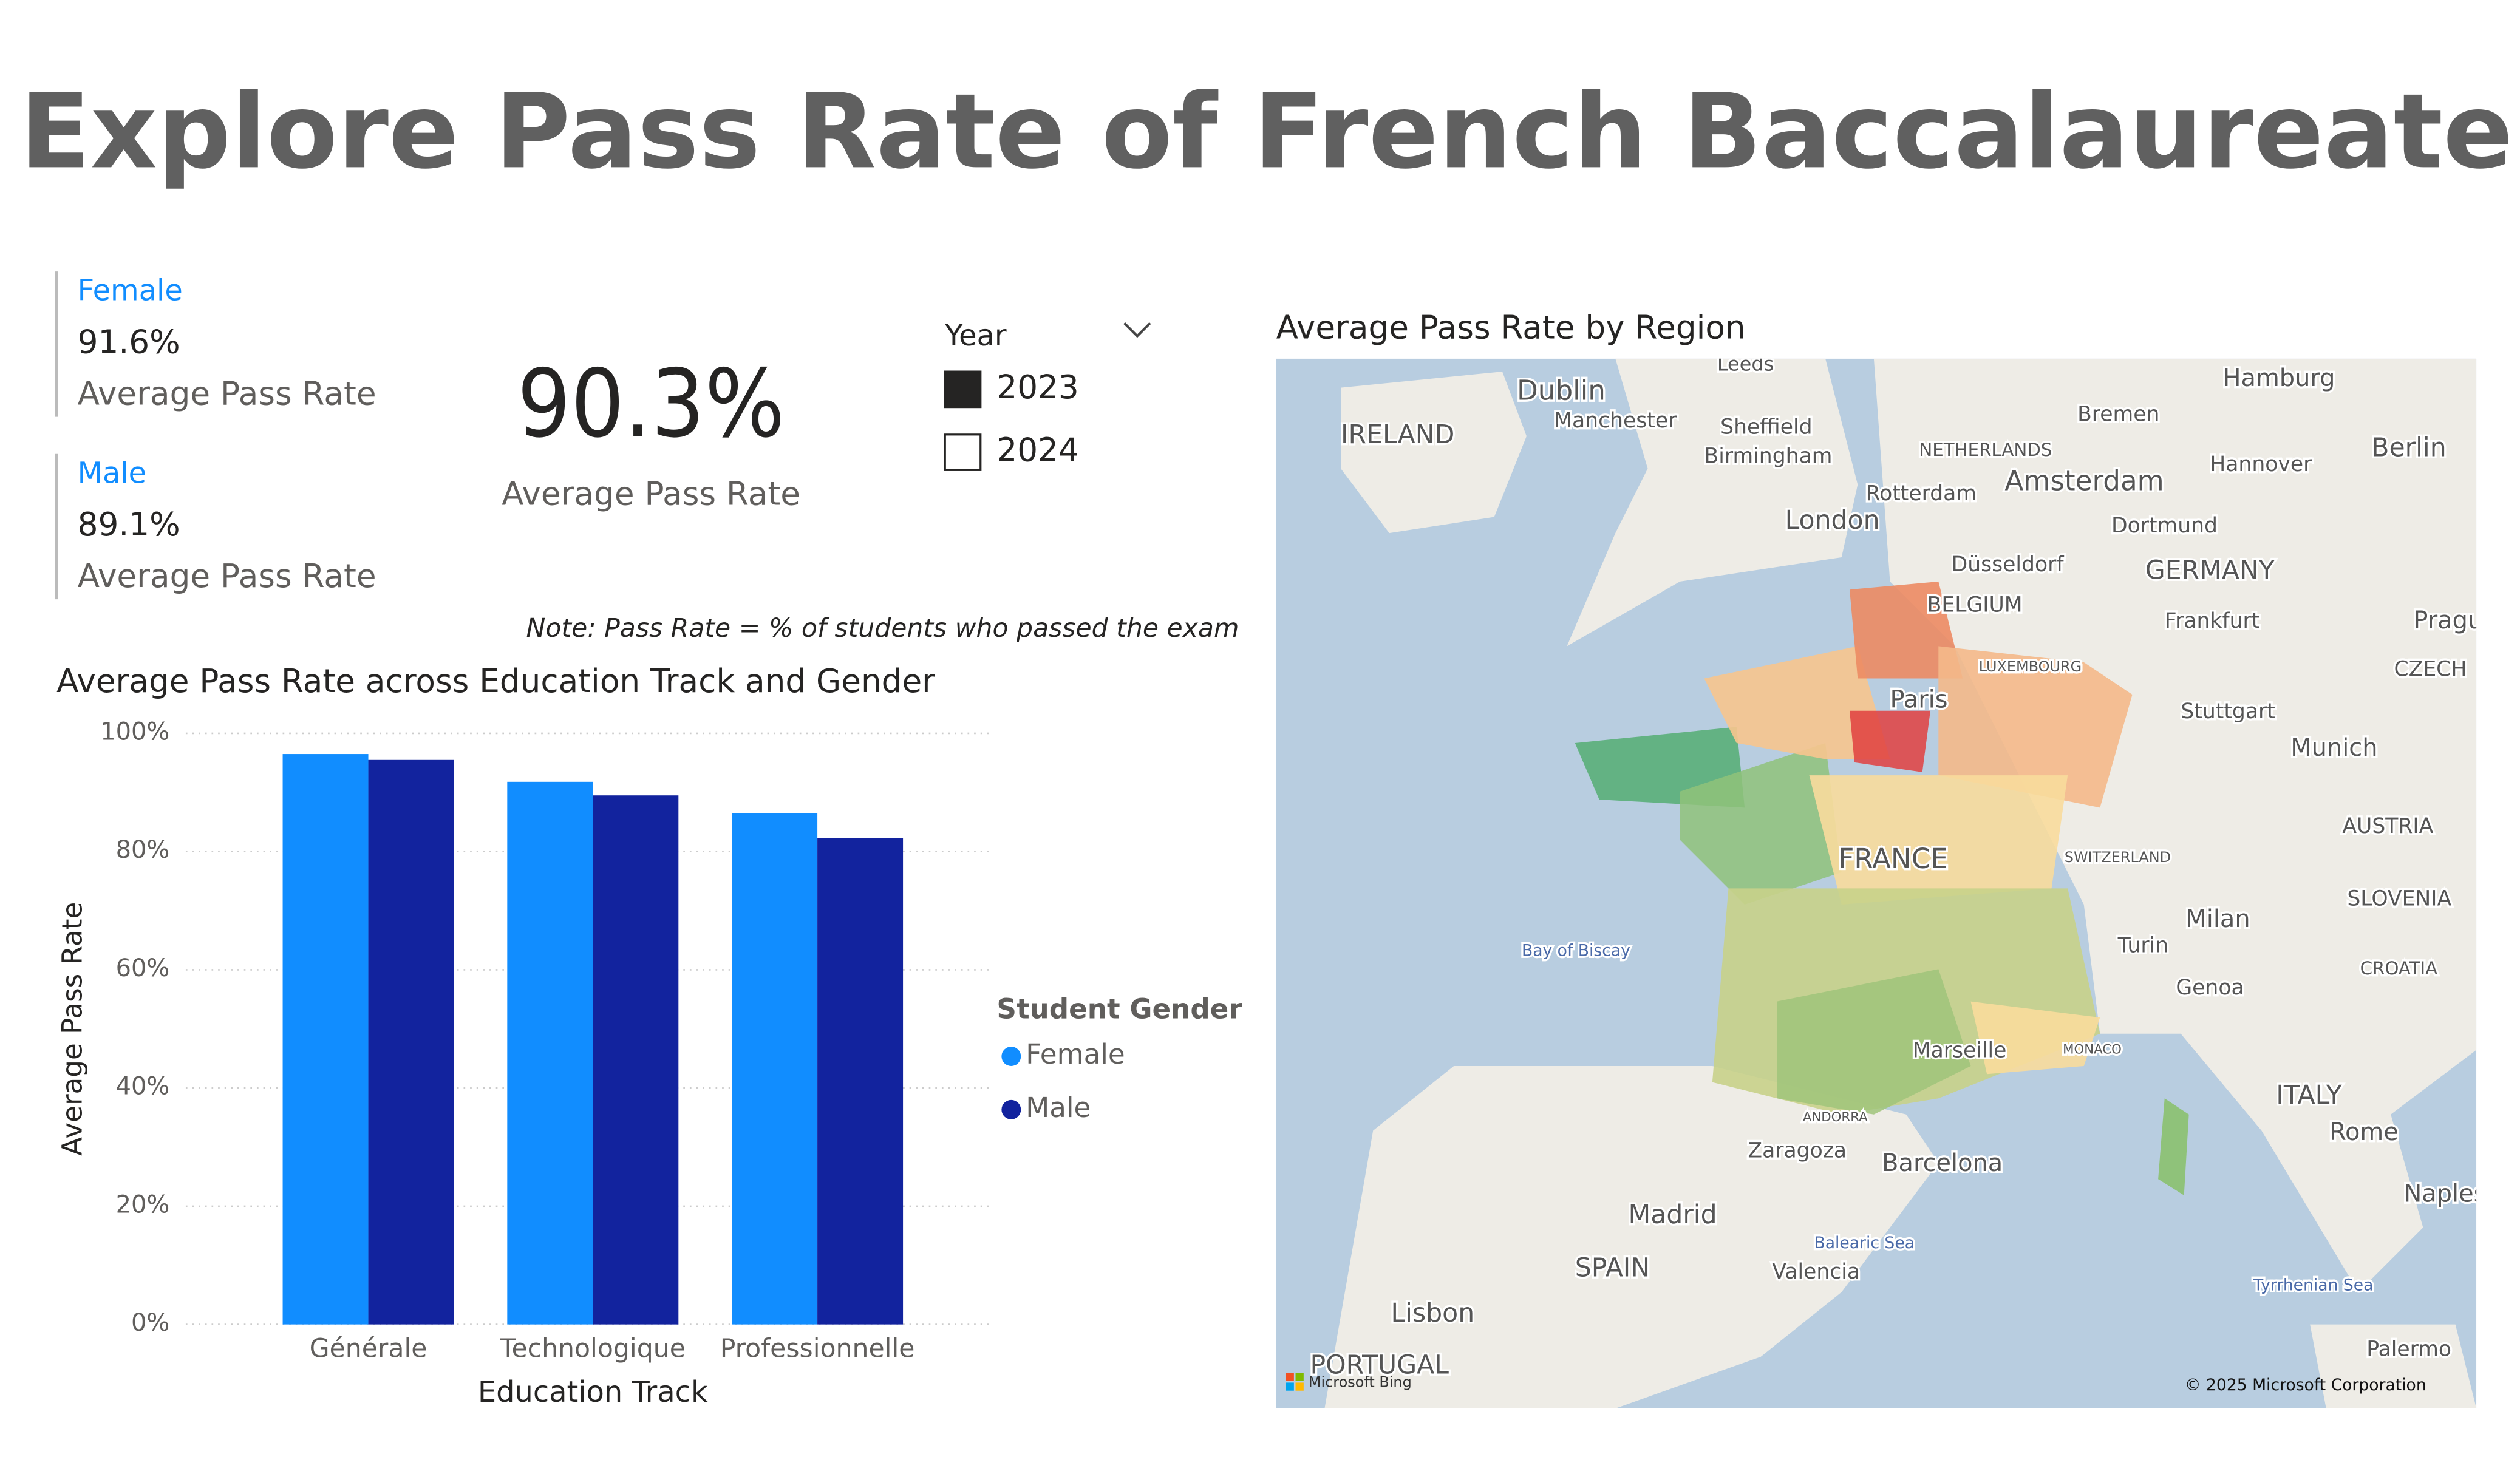 The width and height of the screenshot is (2520, 1457). I want to click on map-label: GERMANY, so click(2210, 570).